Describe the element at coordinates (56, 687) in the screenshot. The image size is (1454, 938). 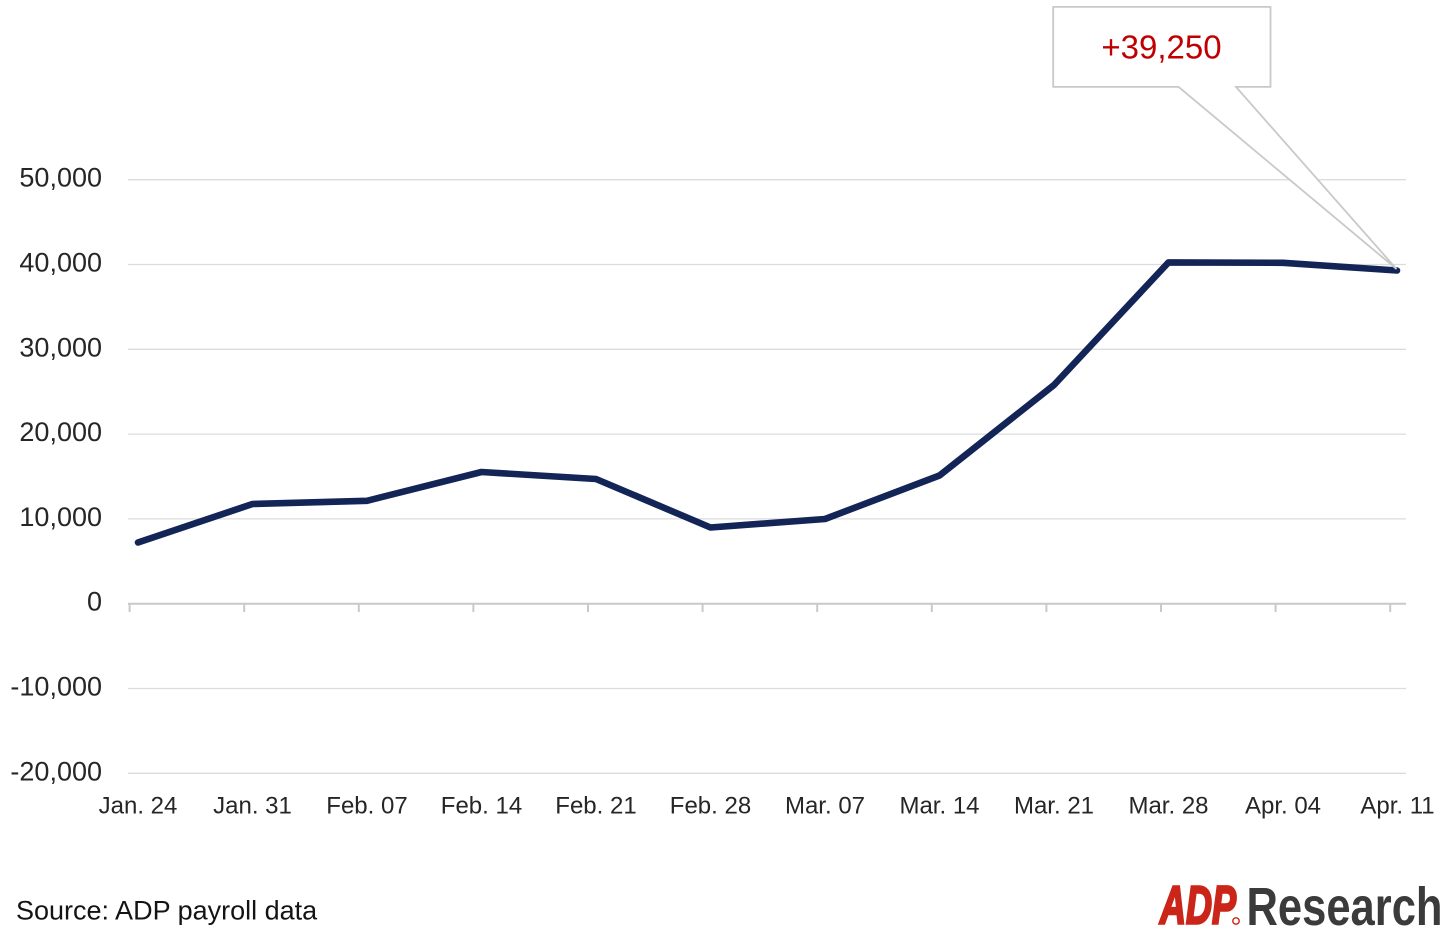
I see `svg-text: -10,000` at that location.